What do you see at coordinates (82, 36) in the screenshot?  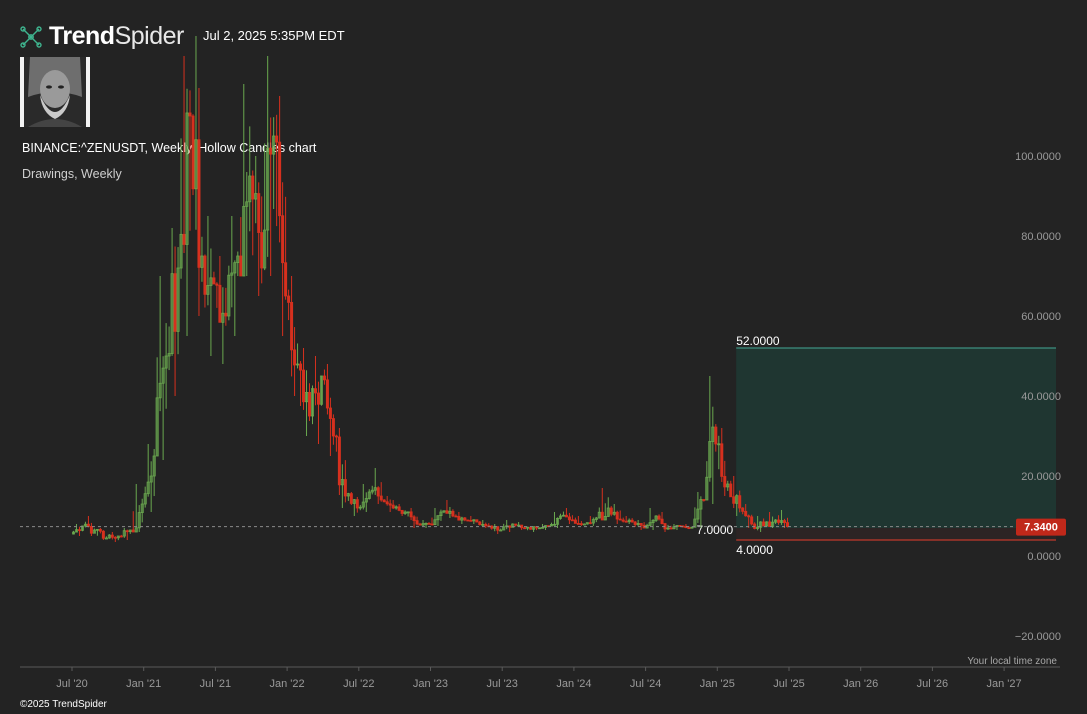 I see `brand-name-bold: Trend` at bounding box center [82, 36].